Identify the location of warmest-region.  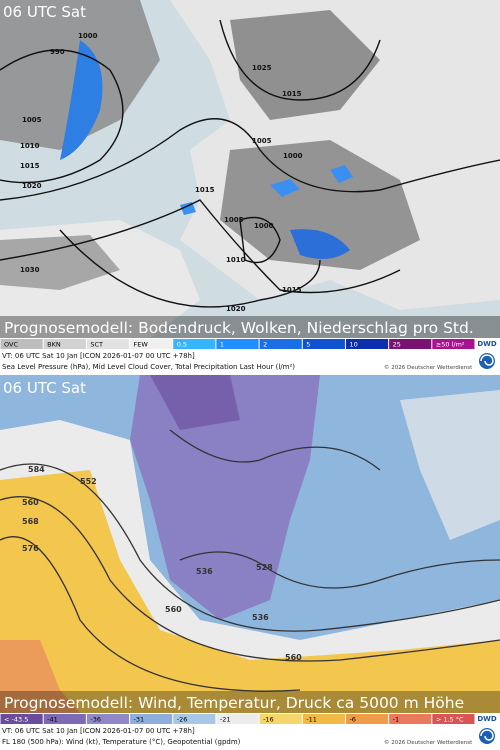
(40, 676).